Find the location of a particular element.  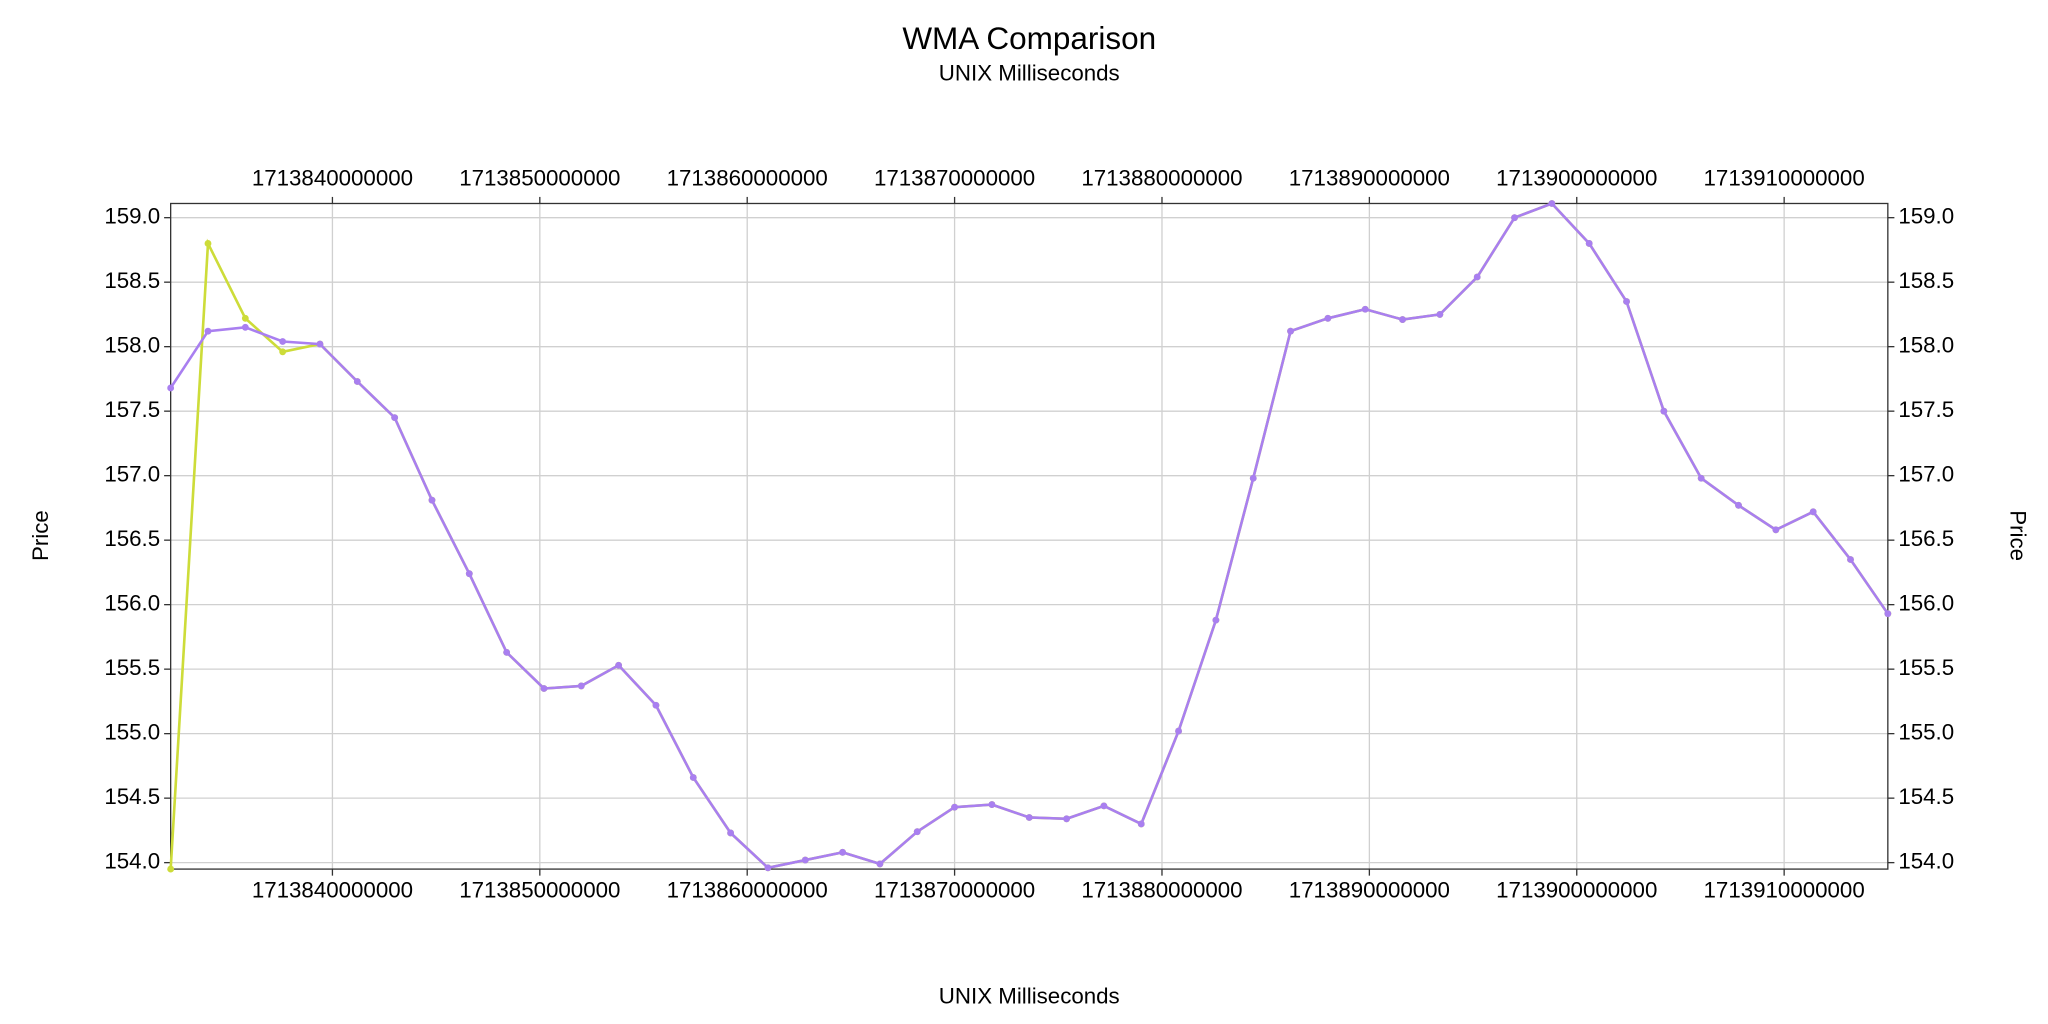

y-tick-label: 155.0 is located at coordinates (132, 732).